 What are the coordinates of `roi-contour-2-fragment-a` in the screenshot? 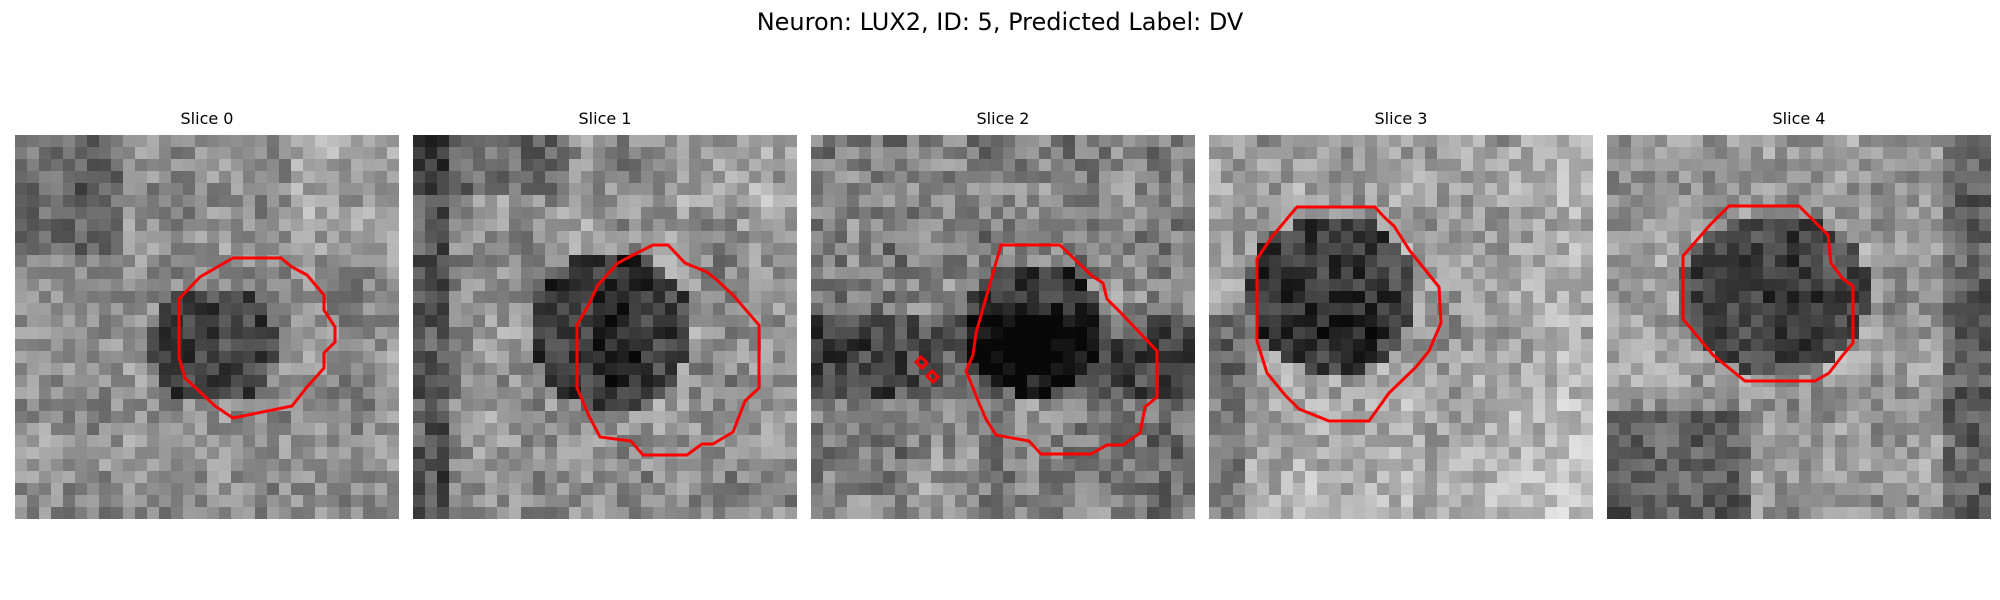 It's located at (921, 362).